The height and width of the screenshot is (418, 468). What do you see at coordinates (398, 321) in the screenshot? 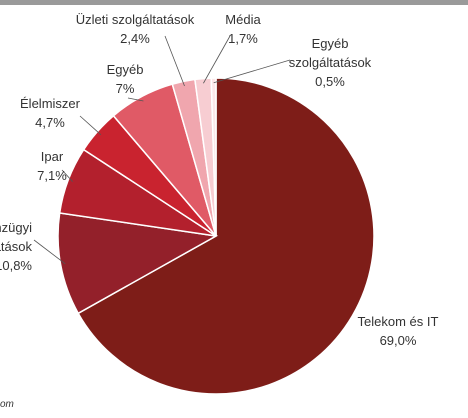
I see `category-label: Telekom és IT` at bounding box center [398, 321].